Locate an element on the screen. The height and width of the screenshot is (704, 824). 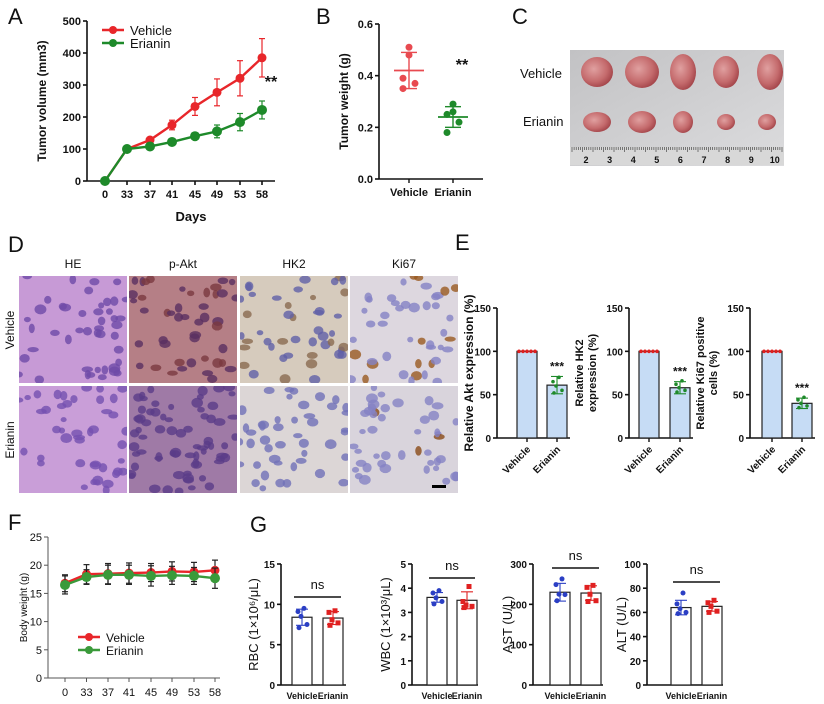
histology-image-he-erianin is located at coordinates (73, 439).